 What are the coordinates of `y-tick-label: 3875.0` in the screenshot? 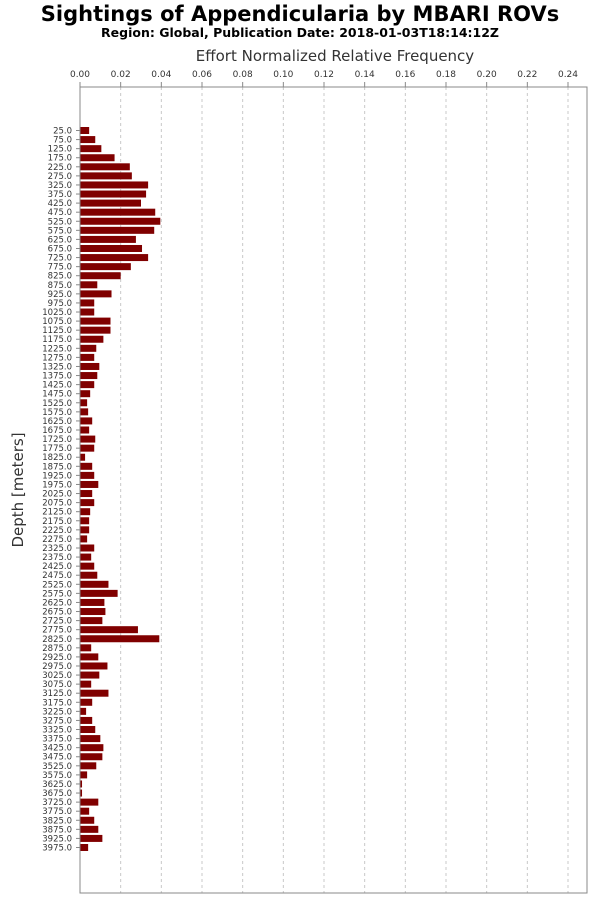 It's located at (57, 830).